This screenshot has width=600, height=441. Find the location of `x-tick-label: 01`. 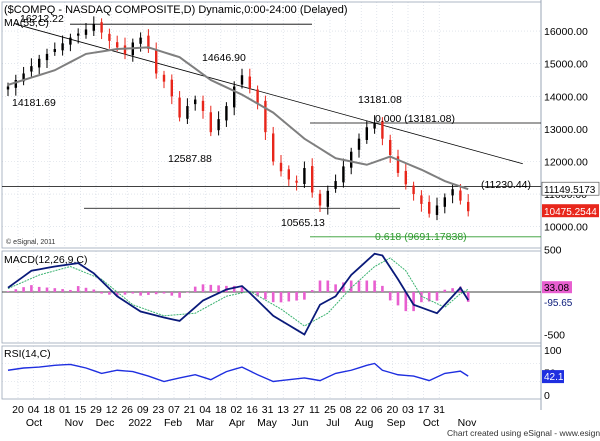

x-tick-label: 01 is located at coordinates (65, 410).